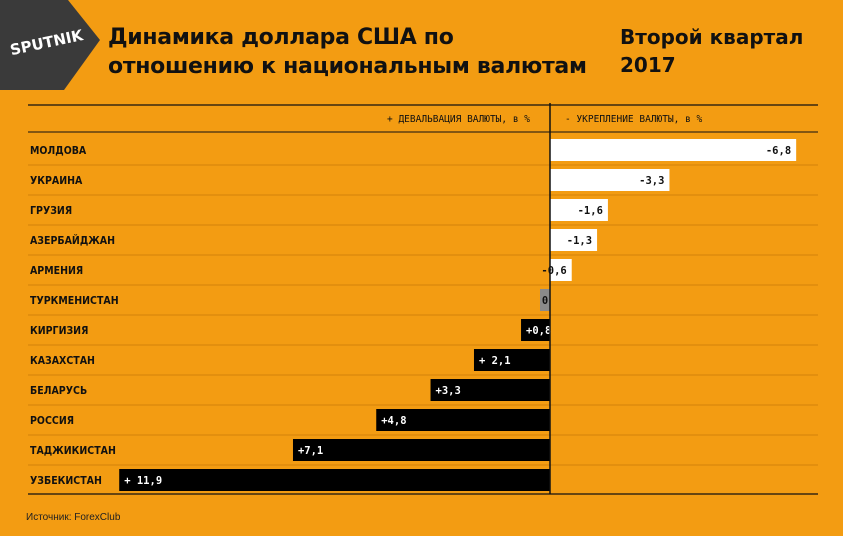 Image resolution: width=843 pixels, height=536 pixels. Describe the element at coordinates (651, 181) in the screenshot. I see `value-label: -3,3` at that location.